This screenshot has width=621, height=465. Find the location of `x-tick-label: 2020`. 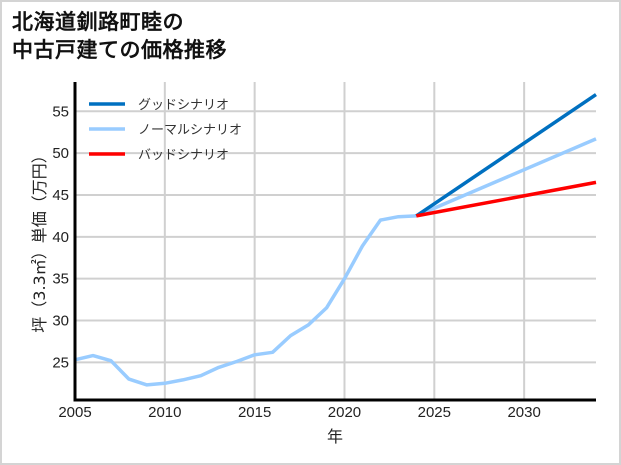

x-tick-label: 2020 is located at coordinates (344, 412).